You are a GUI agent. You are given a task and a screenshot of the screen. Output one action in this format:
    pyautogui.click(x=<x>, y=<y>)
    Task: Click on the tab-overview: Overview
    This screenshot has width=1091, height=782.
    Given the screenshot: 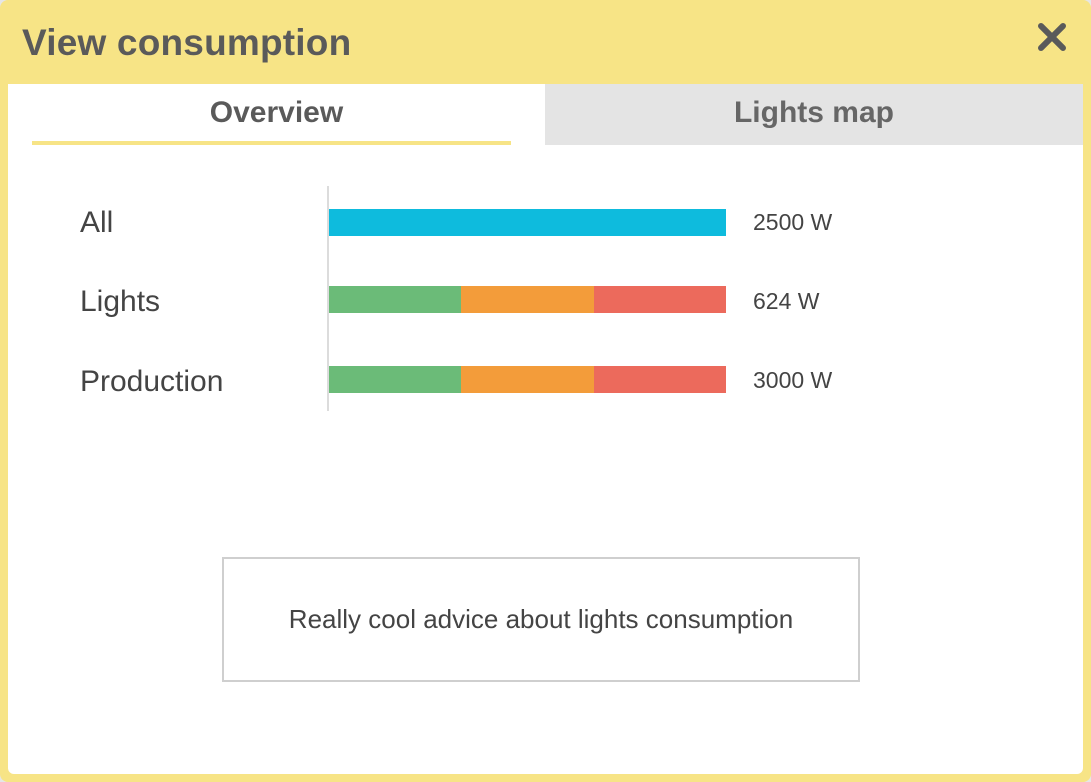 What is the action you would take?
    pyautogui.click(x=276, y=114)
    